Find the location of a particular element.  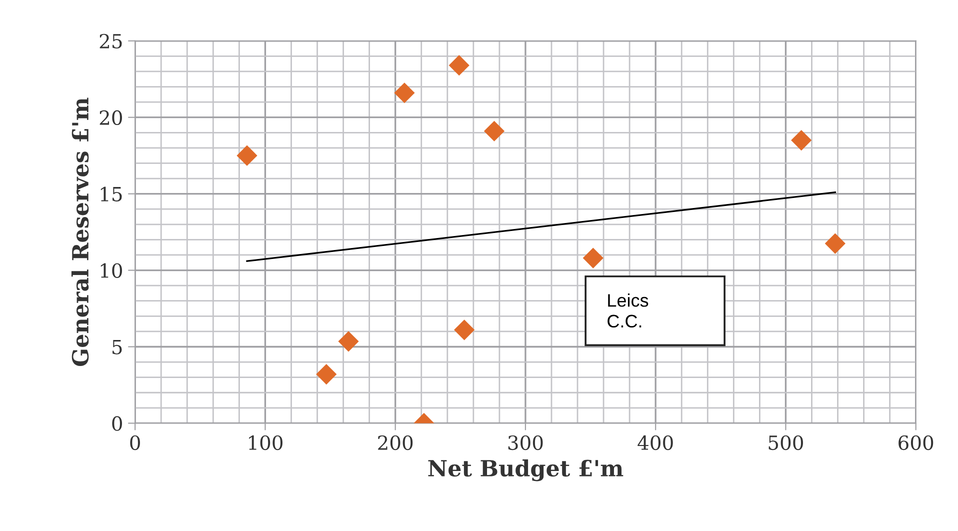

y-tick-label: 20 is located at coordinates (111, 118).